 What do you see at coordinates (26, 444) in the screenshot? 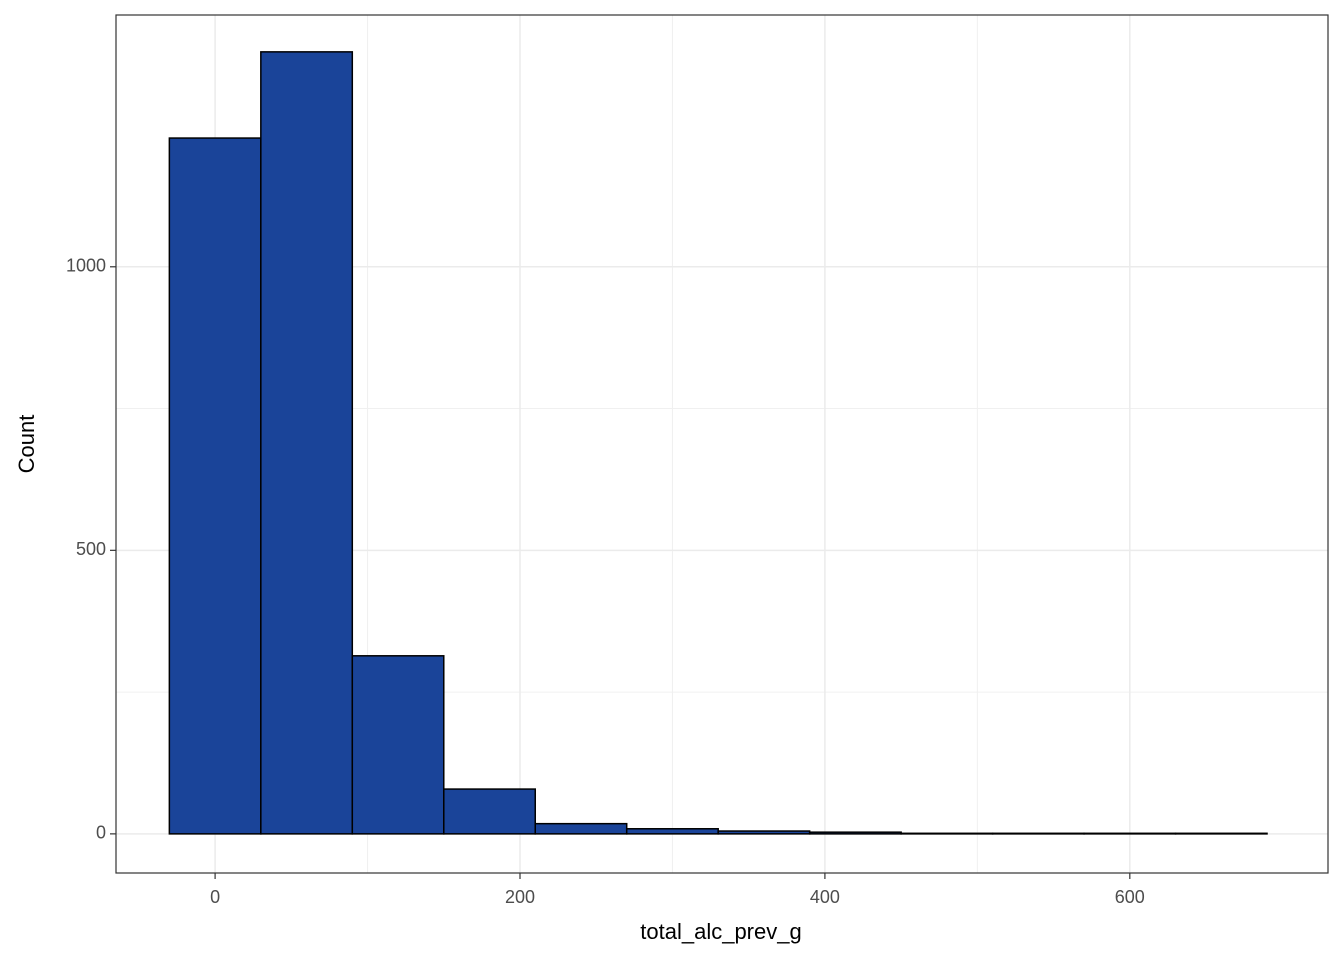
I see `y-axis-title: Count` at bounding box center [26, 444].